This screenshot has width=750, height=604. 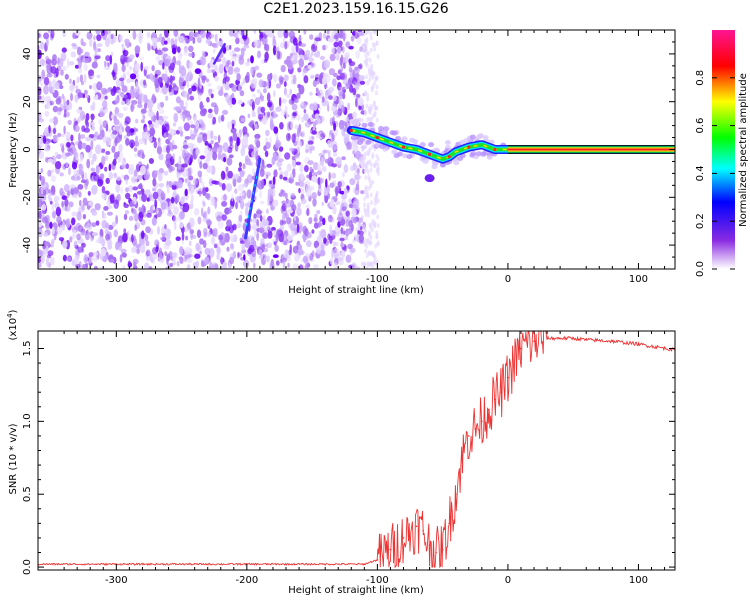 I want to click on y-tick-label: 1.0, so click(x=27, y=421).